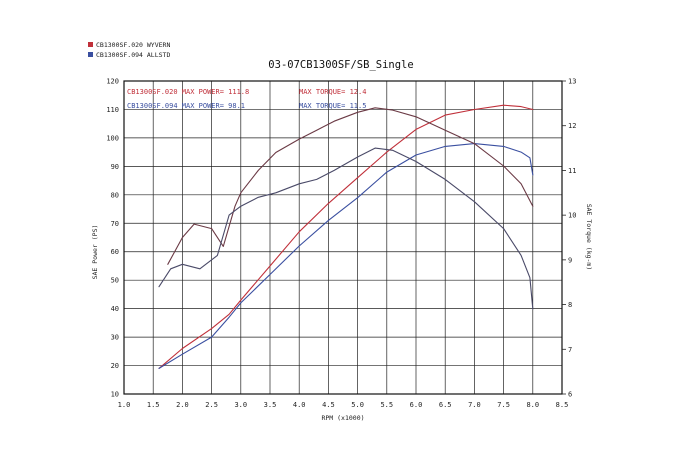 The image size is (680, 450). Describe the element at coordinates (532, 405) in the screenshot. I see `x-tick-label: 8.0` at that location.